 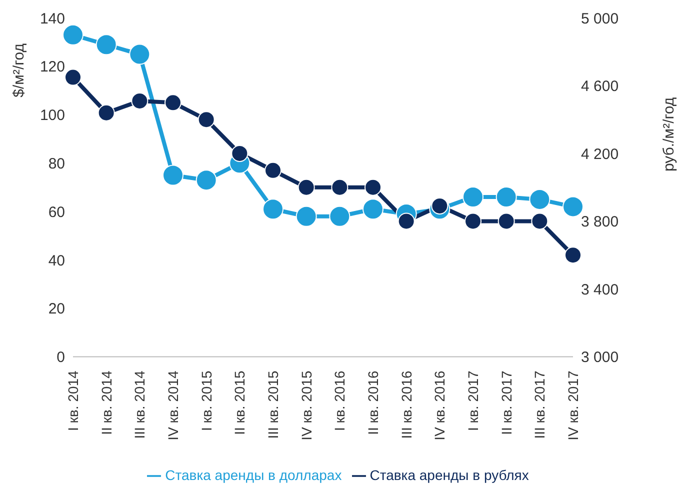 What do you see at coordinates (600, 222) in the screenshot?
I see `y2-tick-label: 3 800` at bounding box center [600, 222].